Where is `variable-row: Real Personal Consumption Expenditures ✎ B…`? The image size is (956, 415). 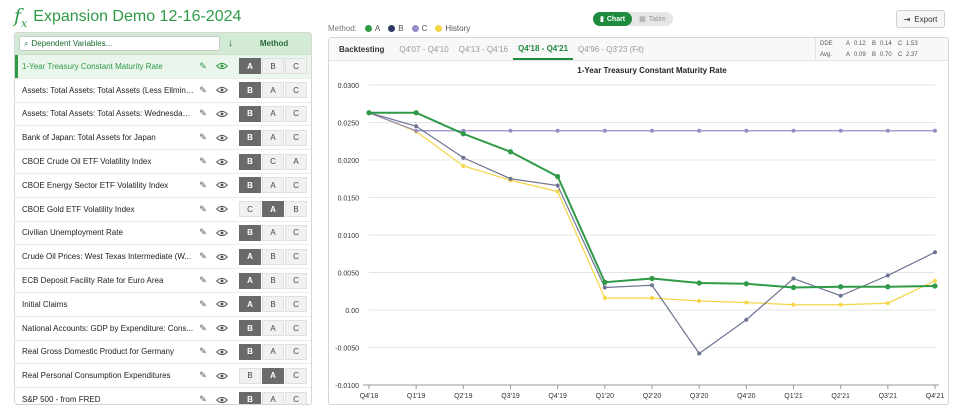
variable-row: Real Personal Consumption Expenditures ✎ B… is located at coordinates (163, 376).